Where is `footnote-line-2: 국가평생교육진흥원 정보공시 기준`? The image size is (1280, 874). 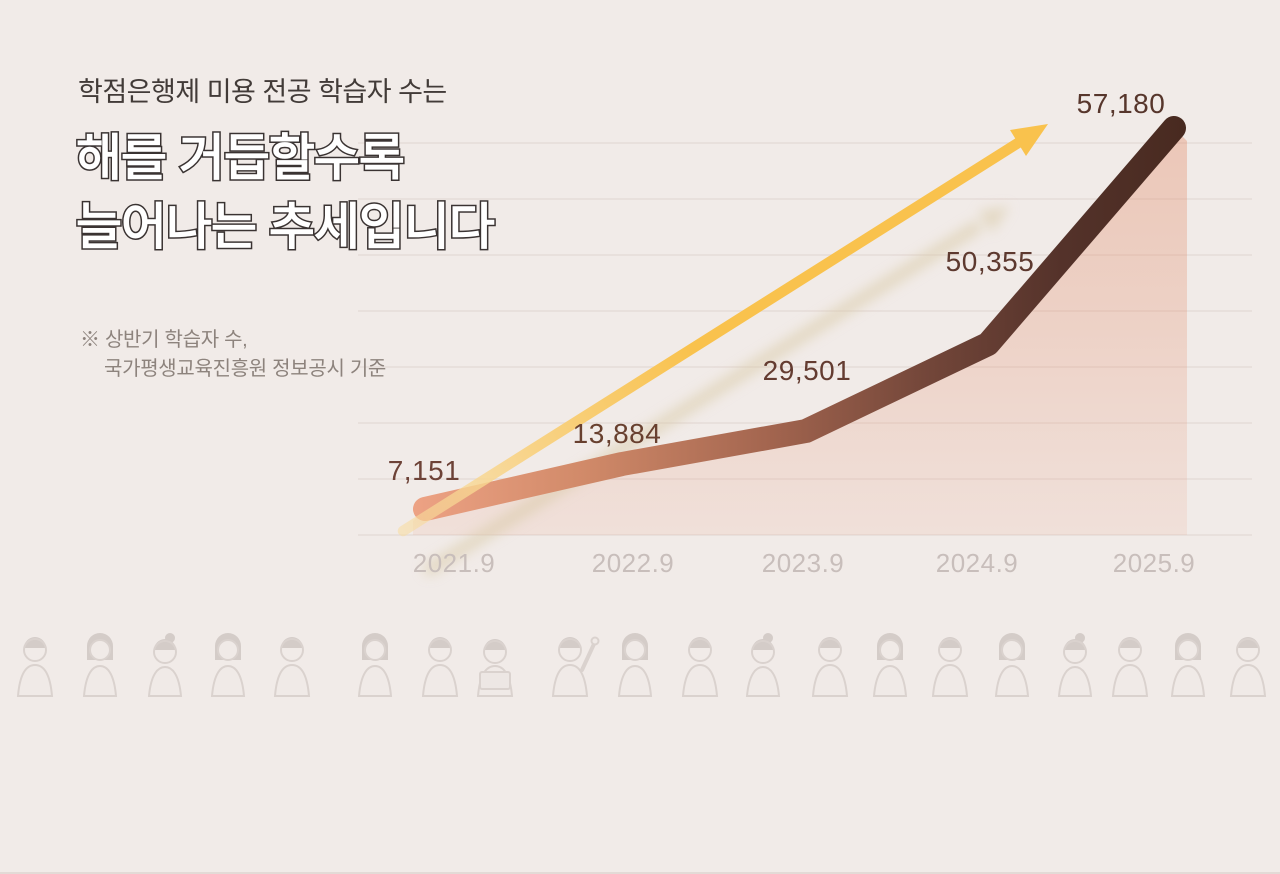 footnote-line-2: 국가평생교육진흥원 정보공시 기준 is located at coordinates (245, 369).